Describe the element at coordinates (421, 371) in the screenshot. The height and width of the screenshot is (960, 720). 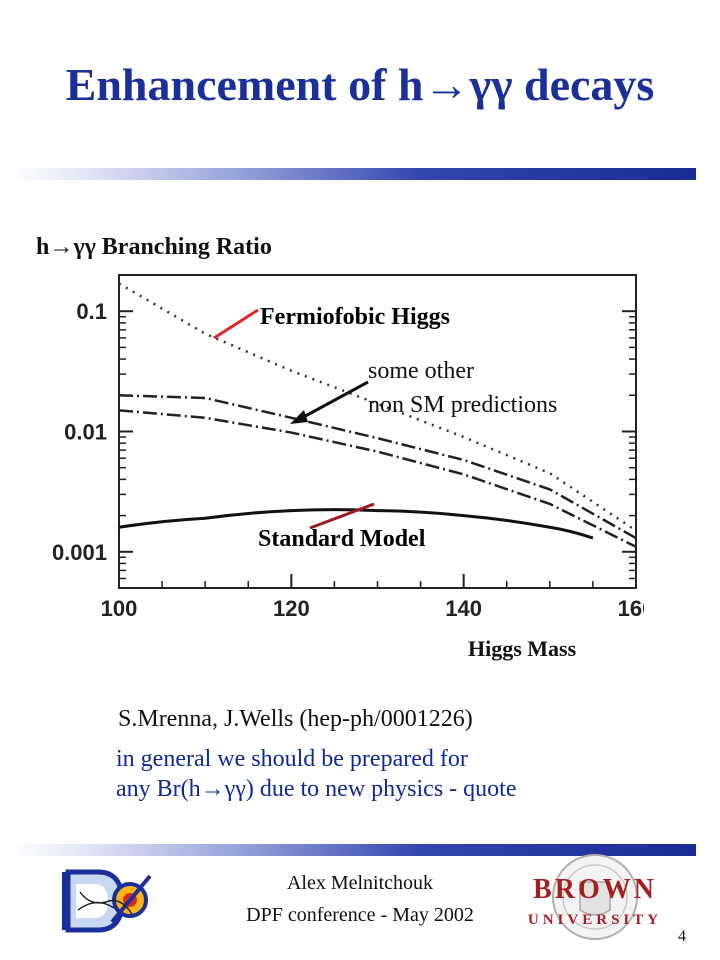
I see `other-predictions-line1: some other` at that location.